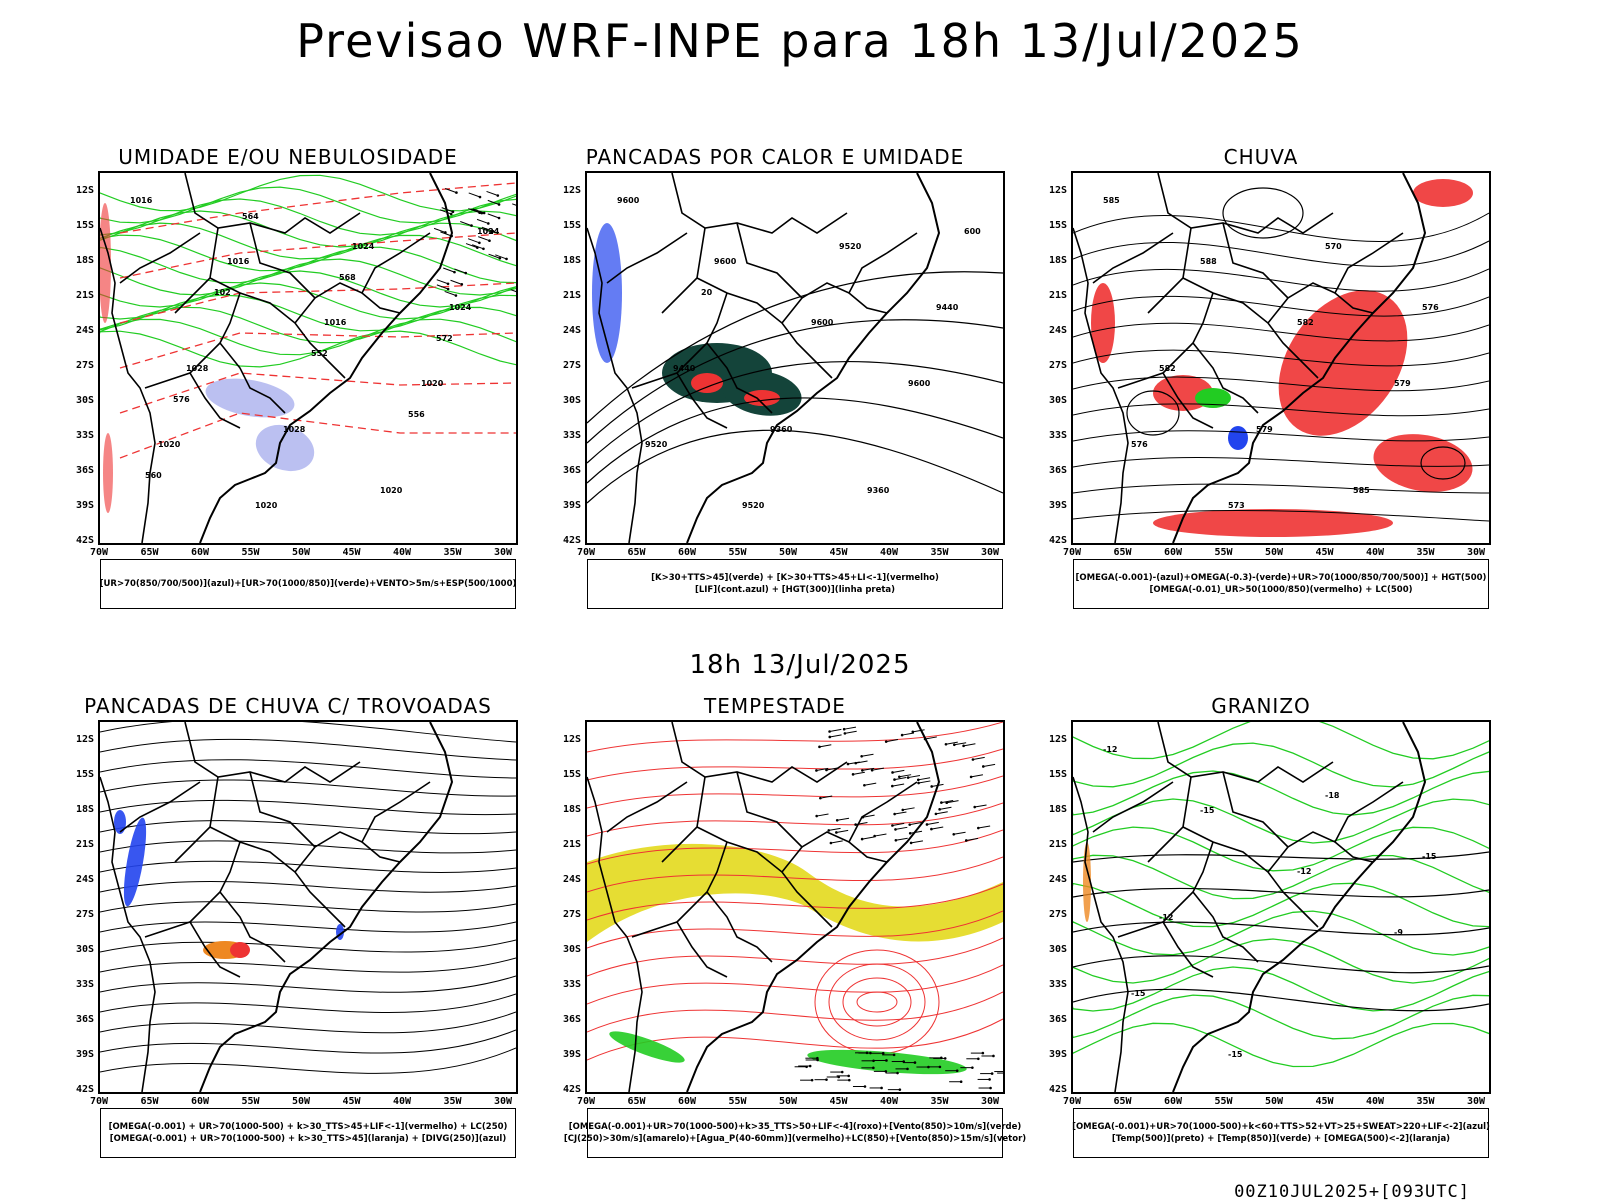  Describe the element at coordinates (1333, 246) in the screenshot. I see `contour-label: 570` at that location.